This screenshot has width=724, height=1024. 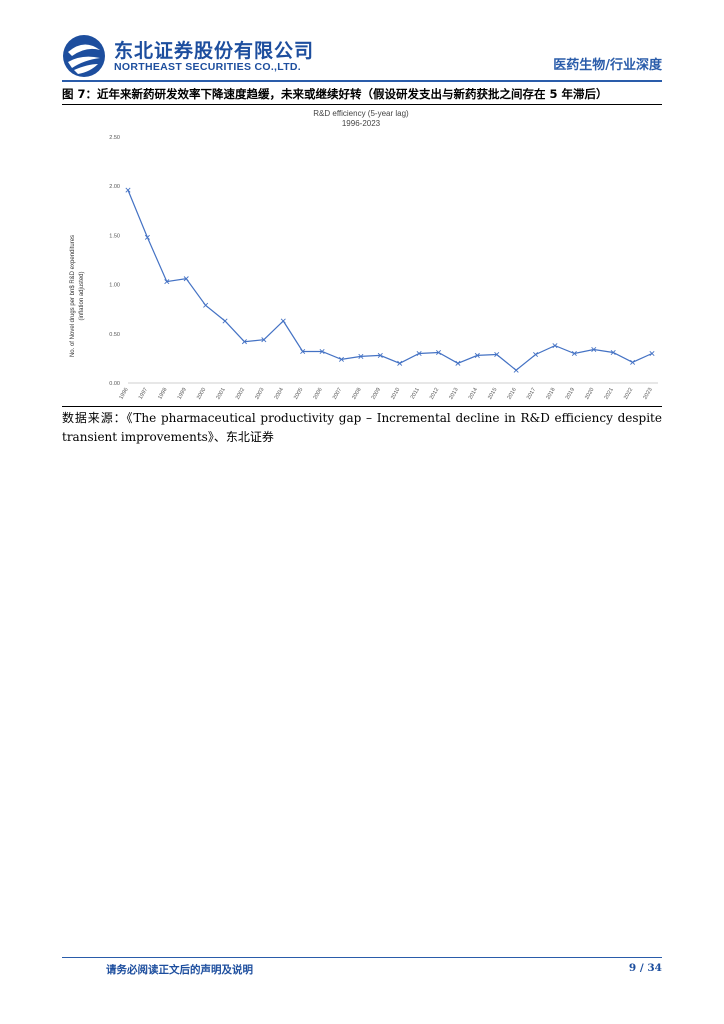 What do you see at coordinates (317, 394) in the screenshot?
I see `x-tick-label: 2006` at bounding box center [317, 394].